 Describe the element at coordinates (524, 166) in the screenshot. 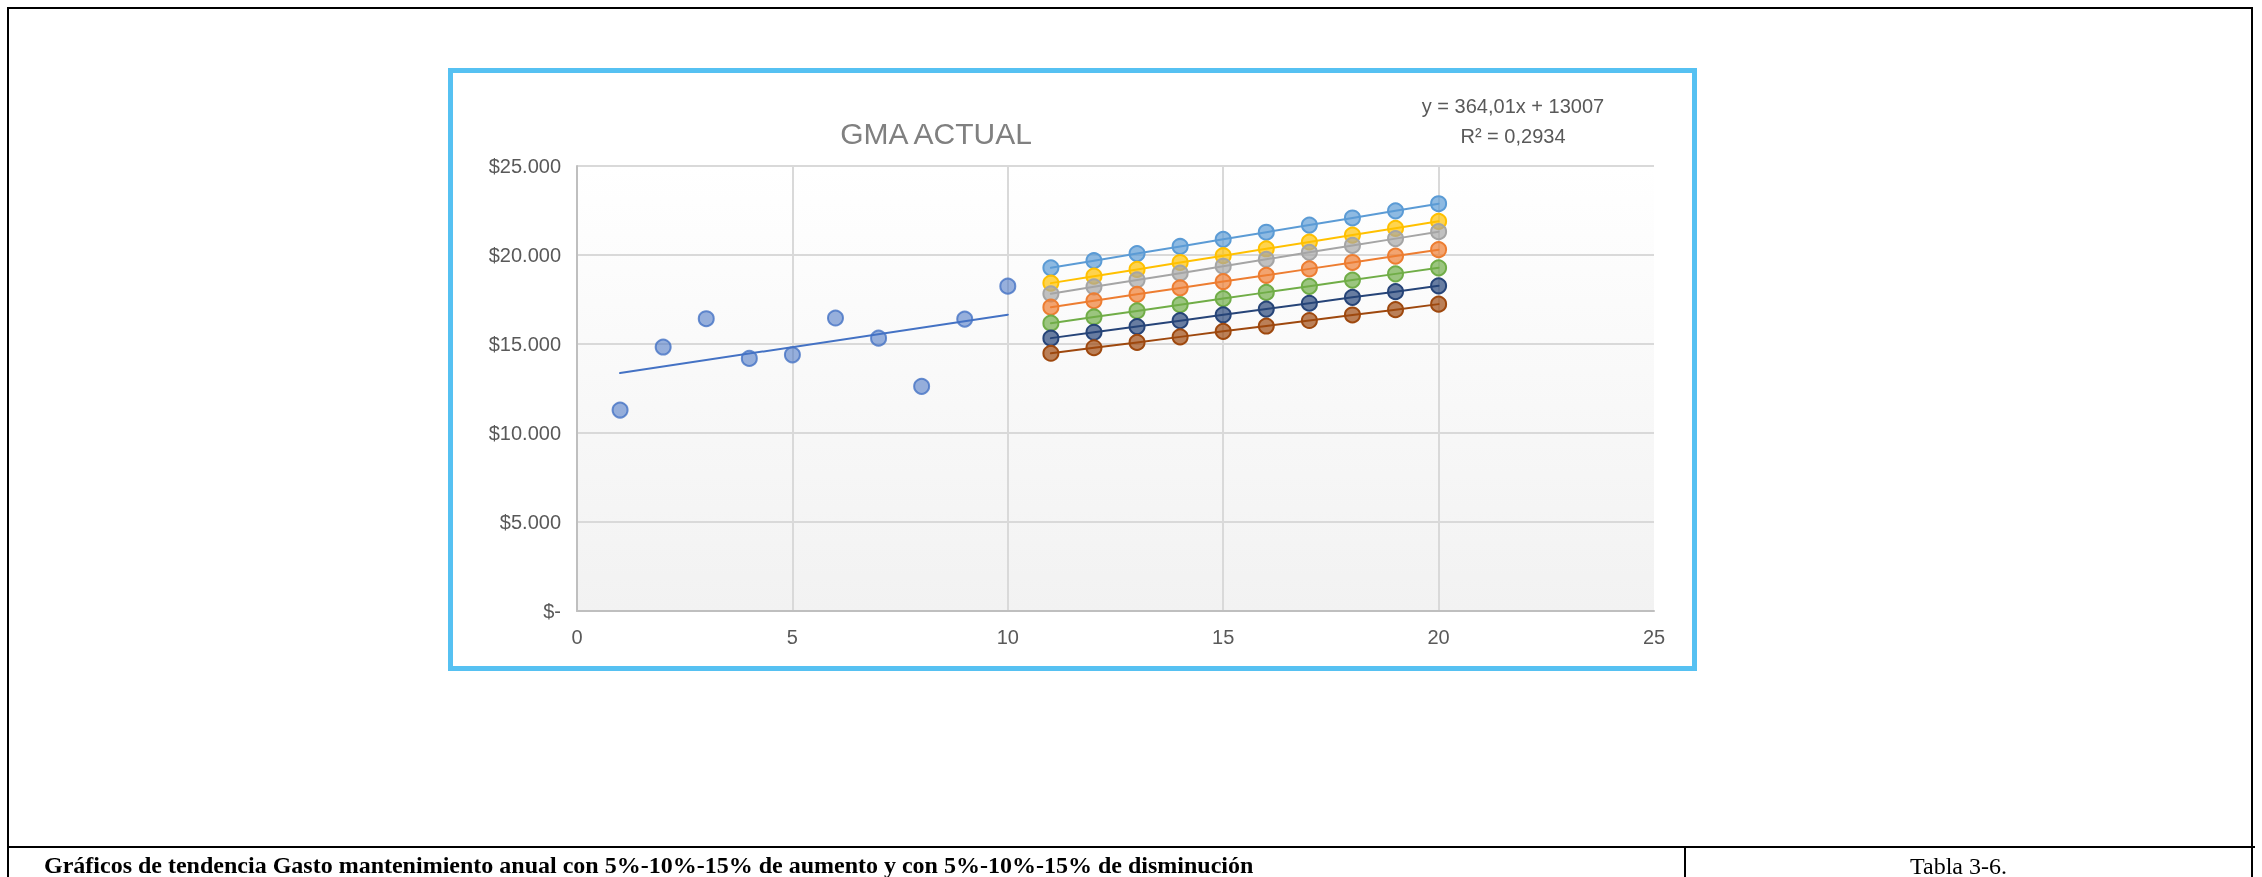

I see `y-tick-label: $25.000` at that location.